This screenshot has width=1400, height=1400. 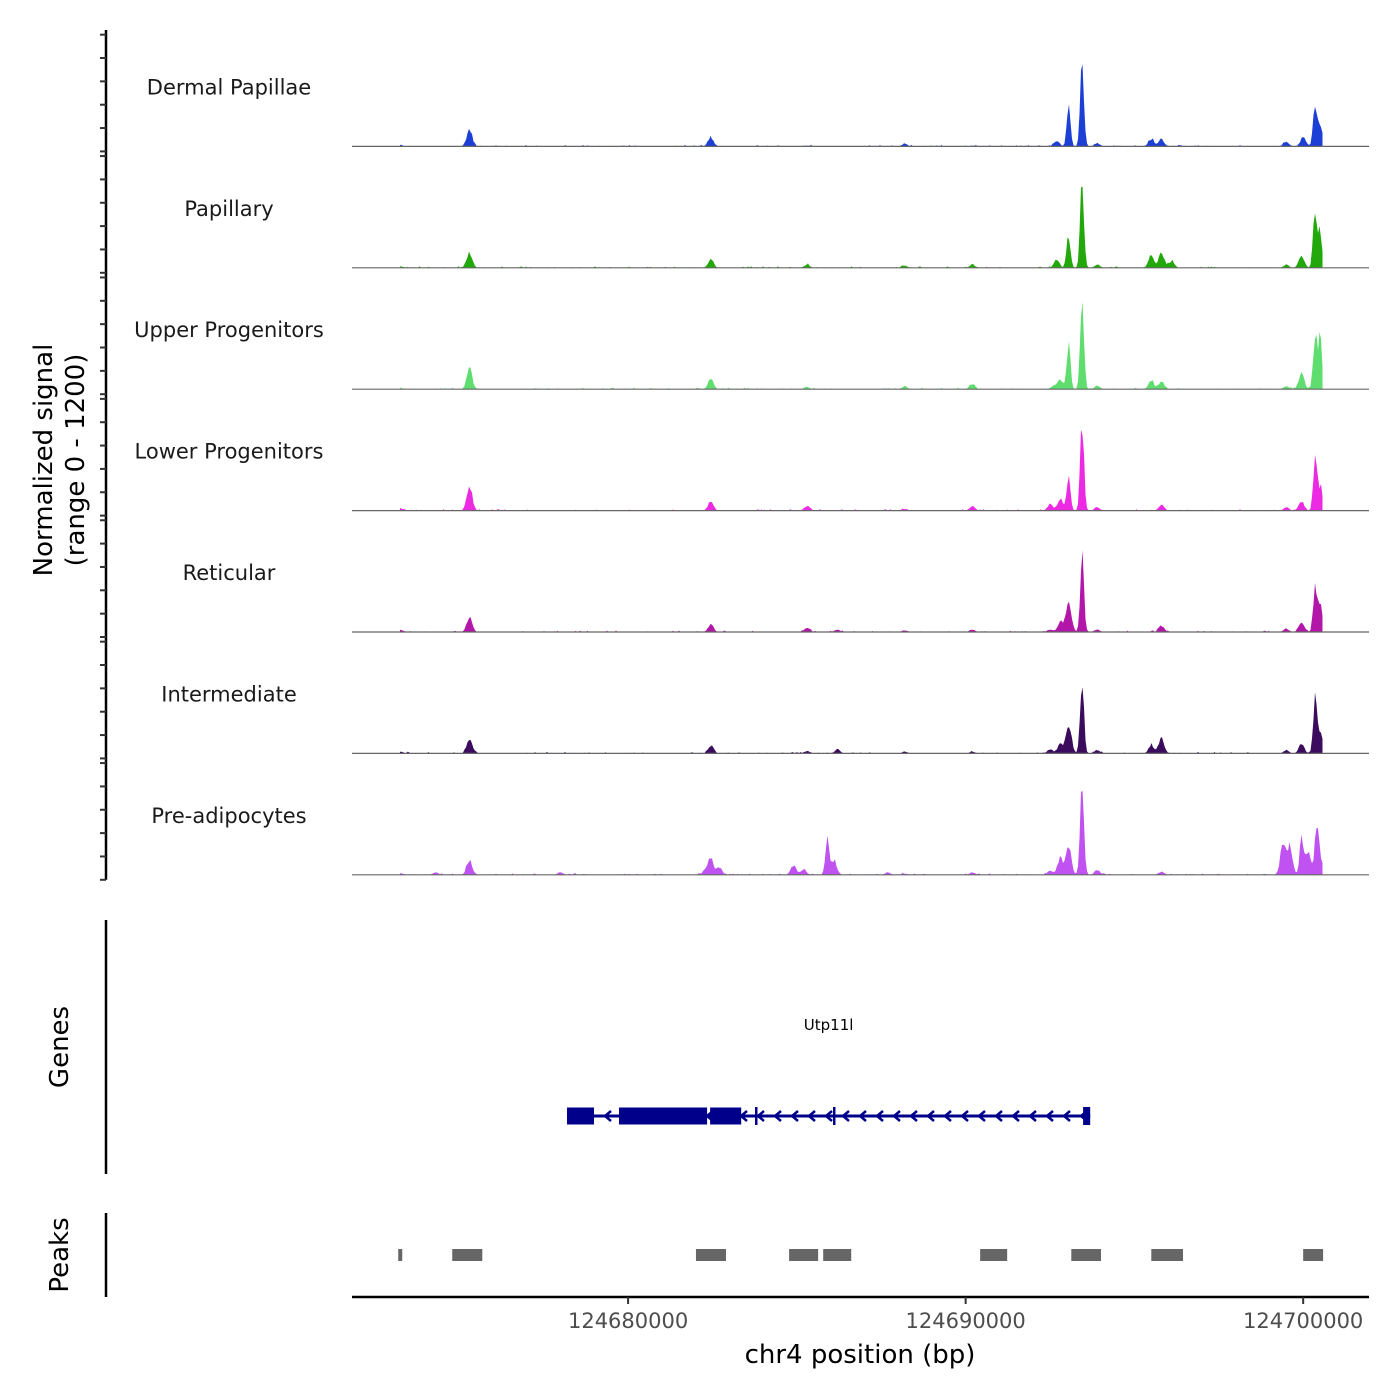 I want to click on gene-utp11l: Utp11l, so click(x=829, y=1070).